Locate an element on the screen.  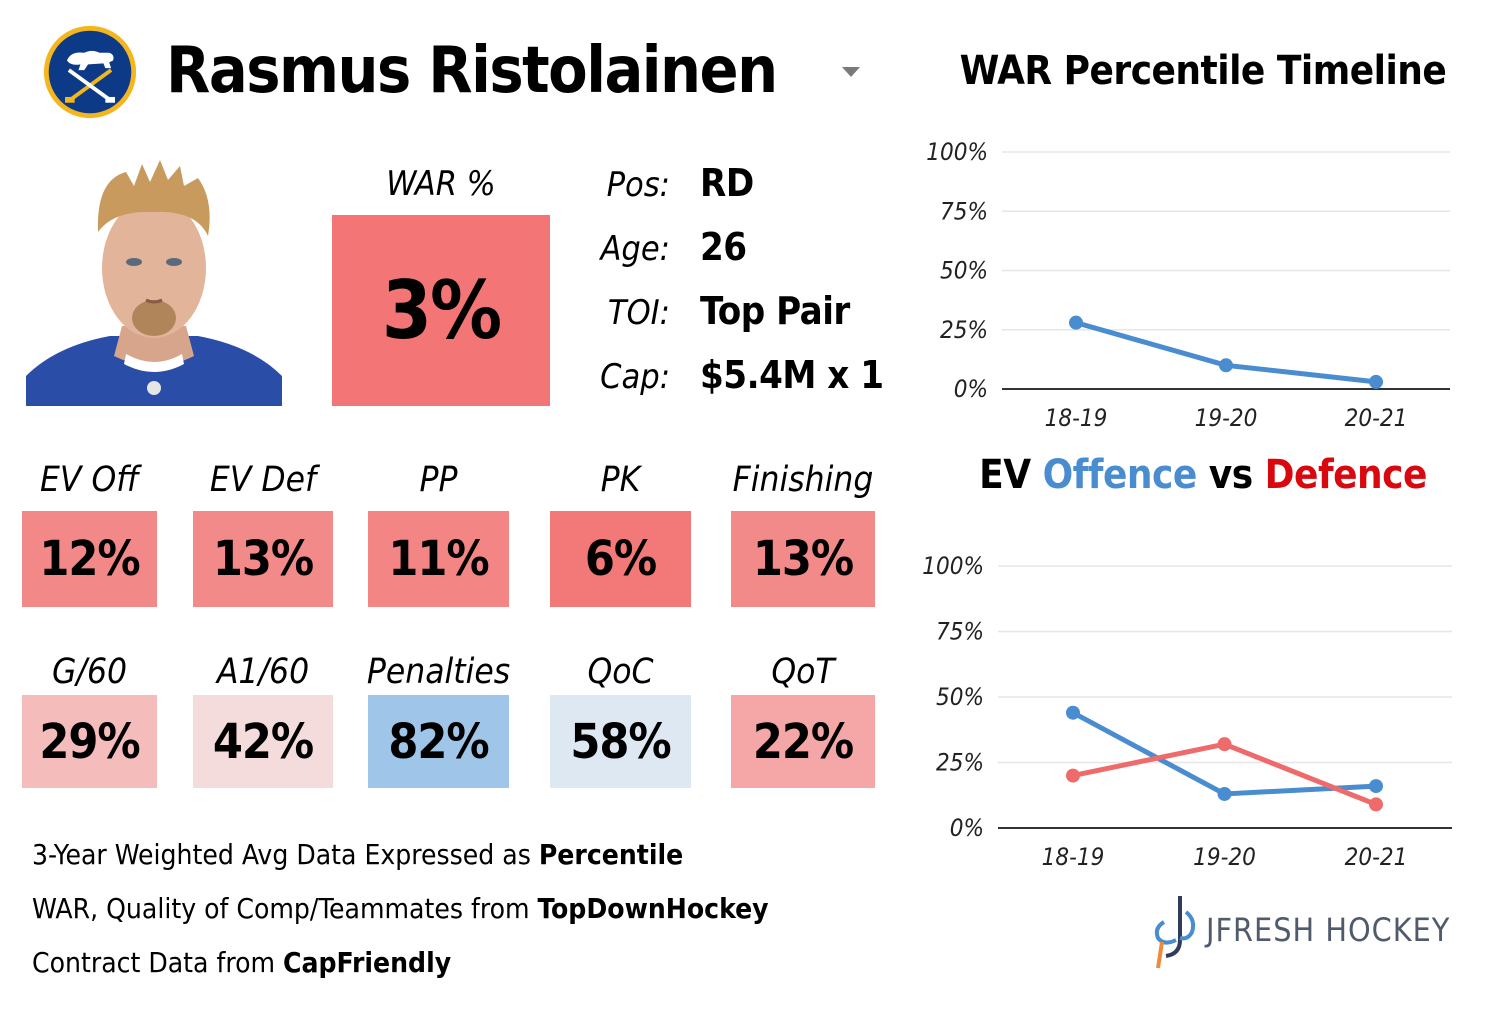
stat-label-pp: PP is located at coordinates (438, 480).